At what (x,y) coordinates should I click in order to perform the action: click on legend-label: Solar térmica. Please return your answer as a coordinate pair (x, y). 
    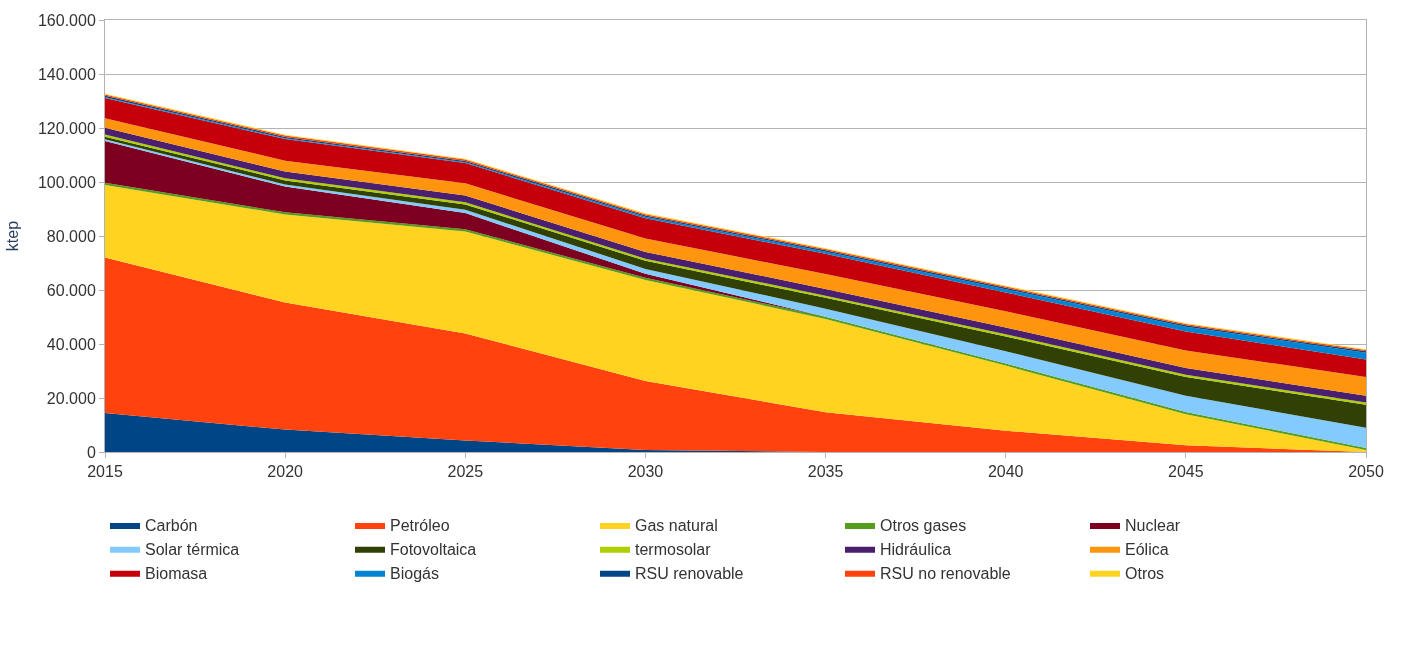
    Looking at the image, I should click on (192, 550).